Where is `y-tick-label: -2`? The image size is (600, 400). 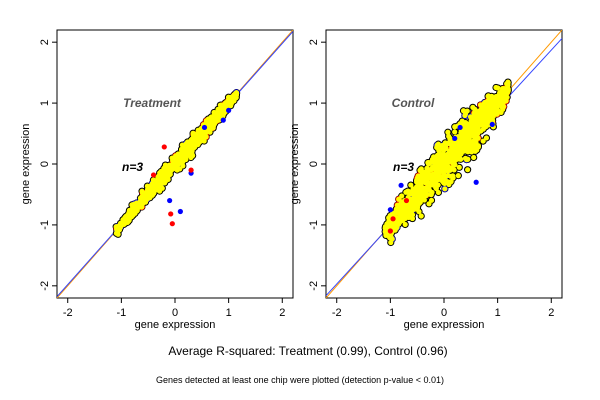
y-tick-label: -2 is located at coordinates (45, 286).